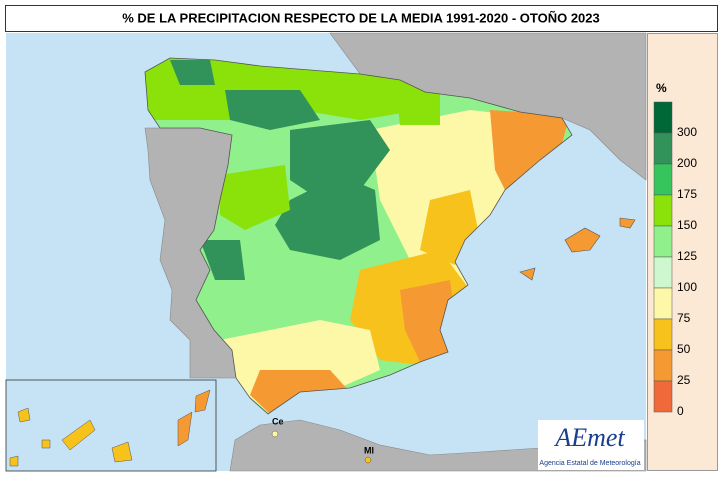 Image resolution: width=723 pixels, height=481 pixels. Describe the element at coordinates (687, 225) in the screenshot. I see `legend-label: 150` at that location.